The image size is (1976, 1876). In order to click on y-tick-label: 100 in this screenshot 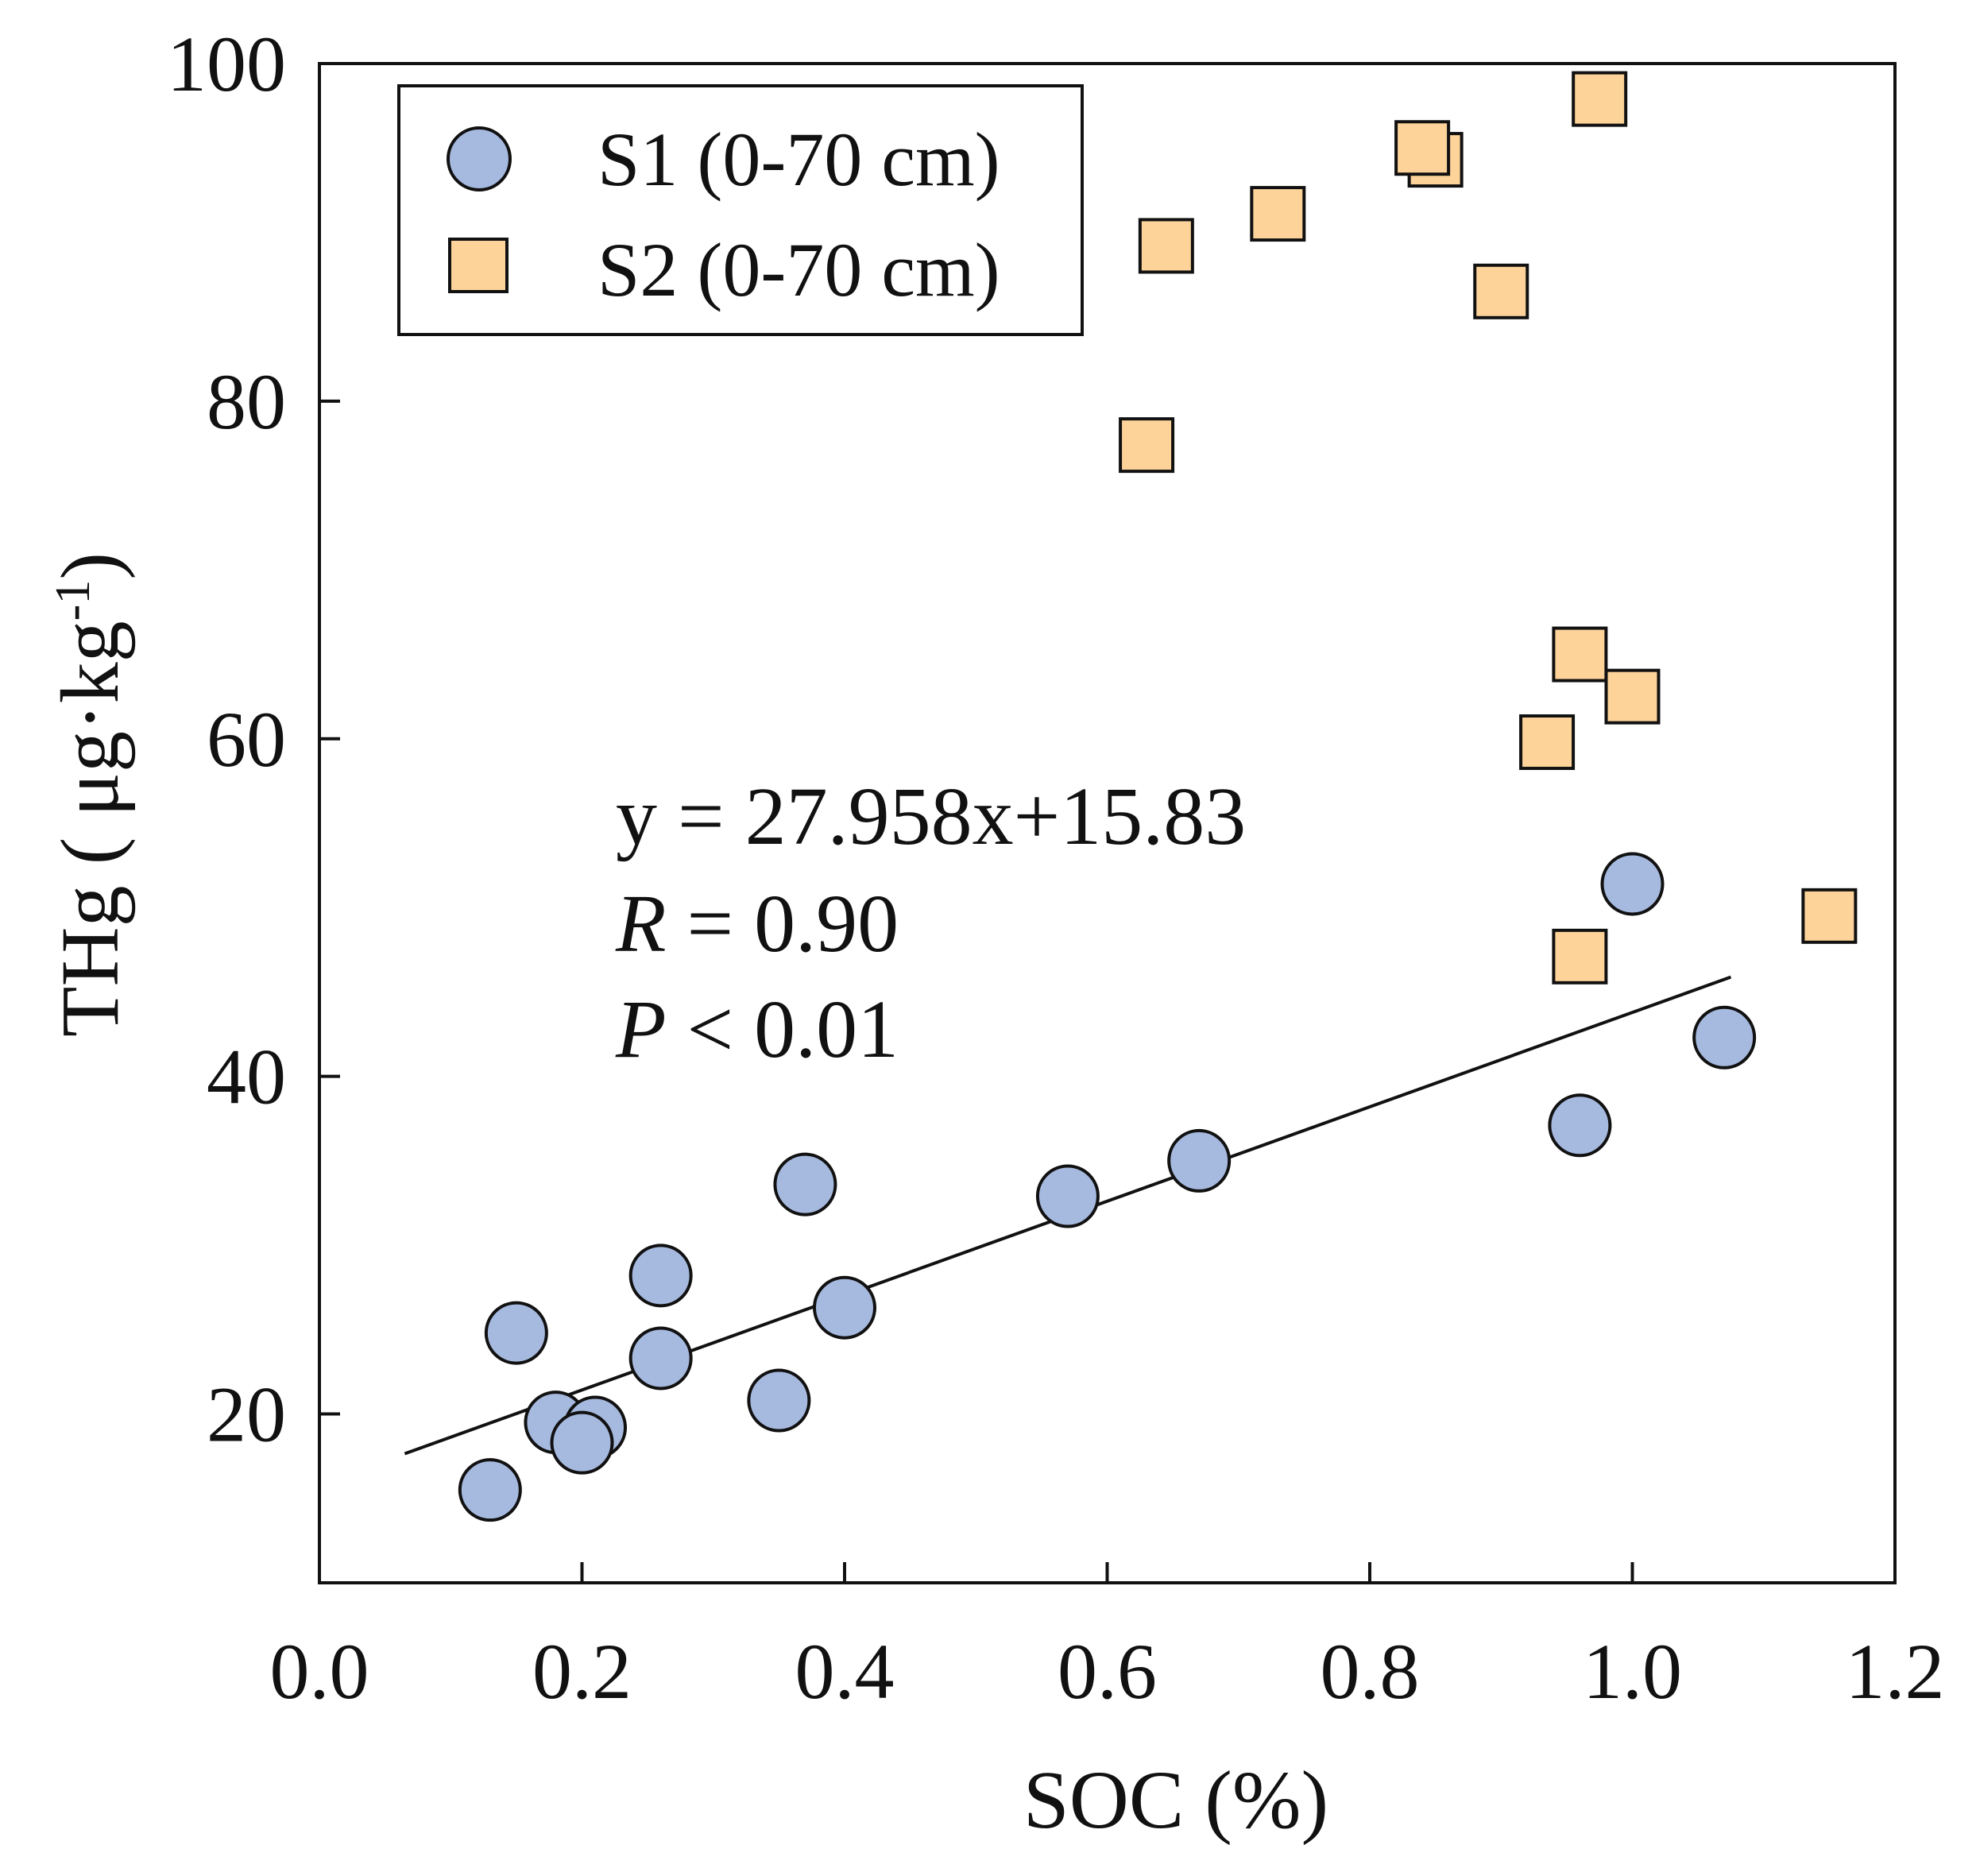, I will do `click(226, 64)`.